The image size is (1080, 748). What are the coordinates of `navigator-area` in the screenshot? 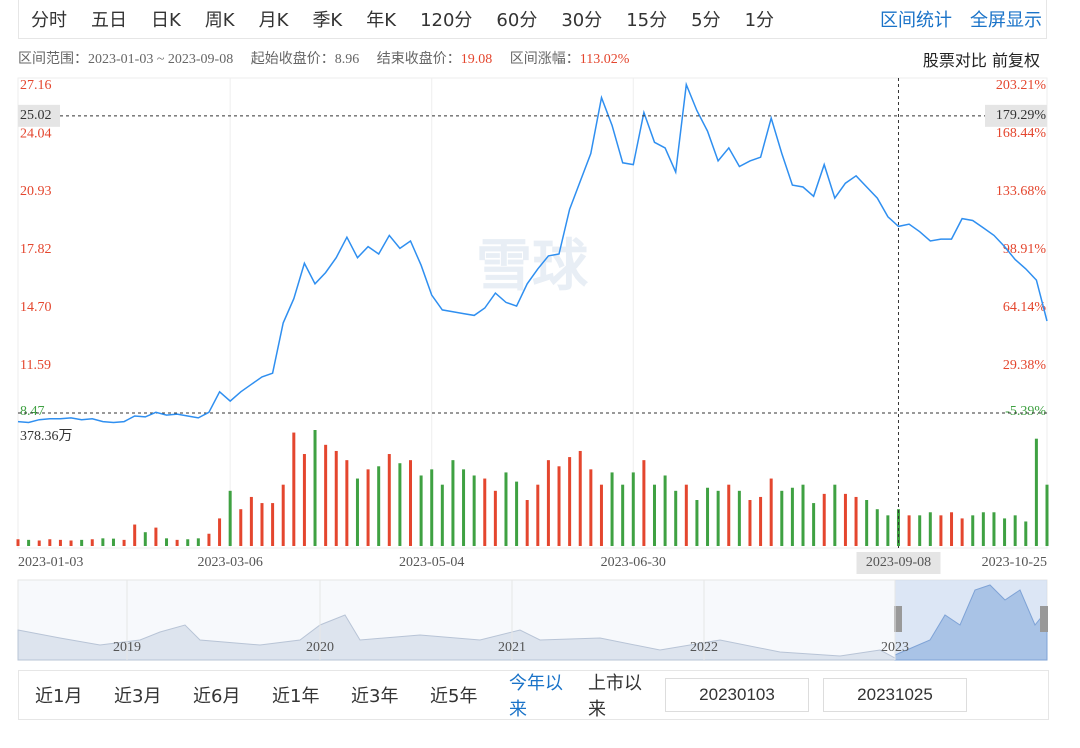 It's located at (456, 637).